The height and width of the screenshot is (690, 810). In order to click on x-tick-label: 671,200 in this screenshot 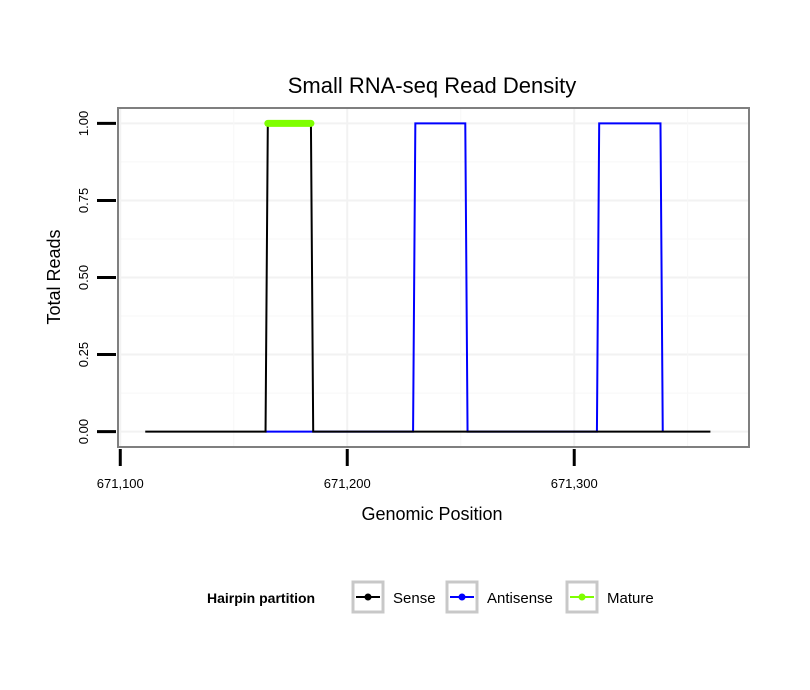, I will do `click(347, 483)`.